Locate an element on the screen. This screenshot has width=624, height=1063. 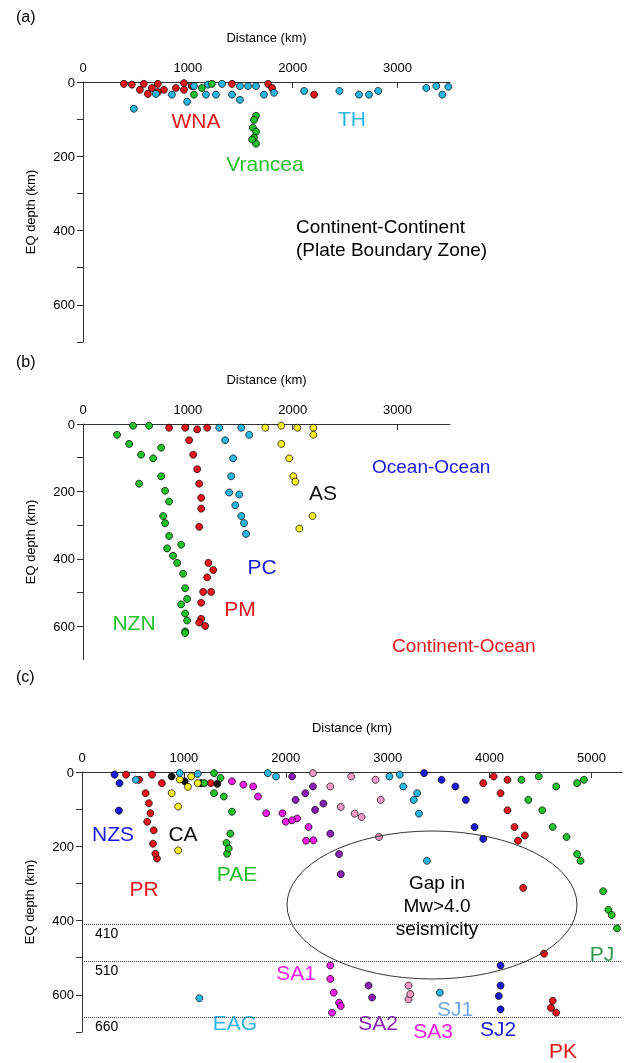
chart-title: (a) is located at coordinates (26, 16).